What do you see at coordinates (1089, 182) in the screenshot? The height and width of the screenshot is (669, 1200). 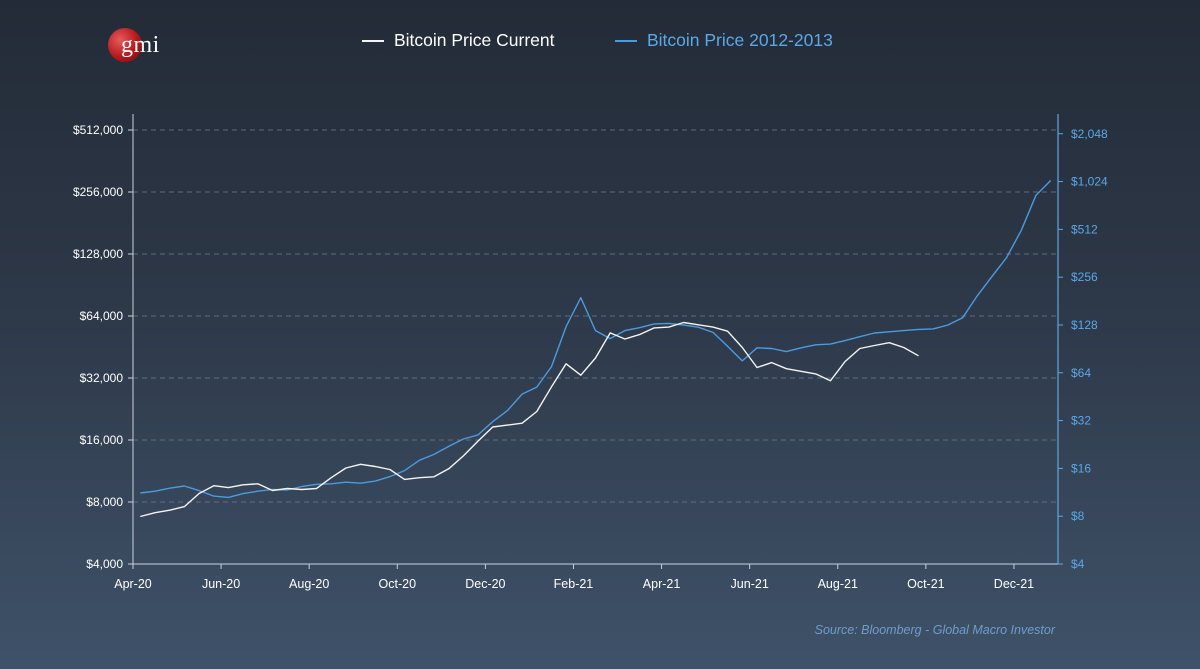 I see `y-right-tick-label: $1,024` at bounding box center [1089, 182].